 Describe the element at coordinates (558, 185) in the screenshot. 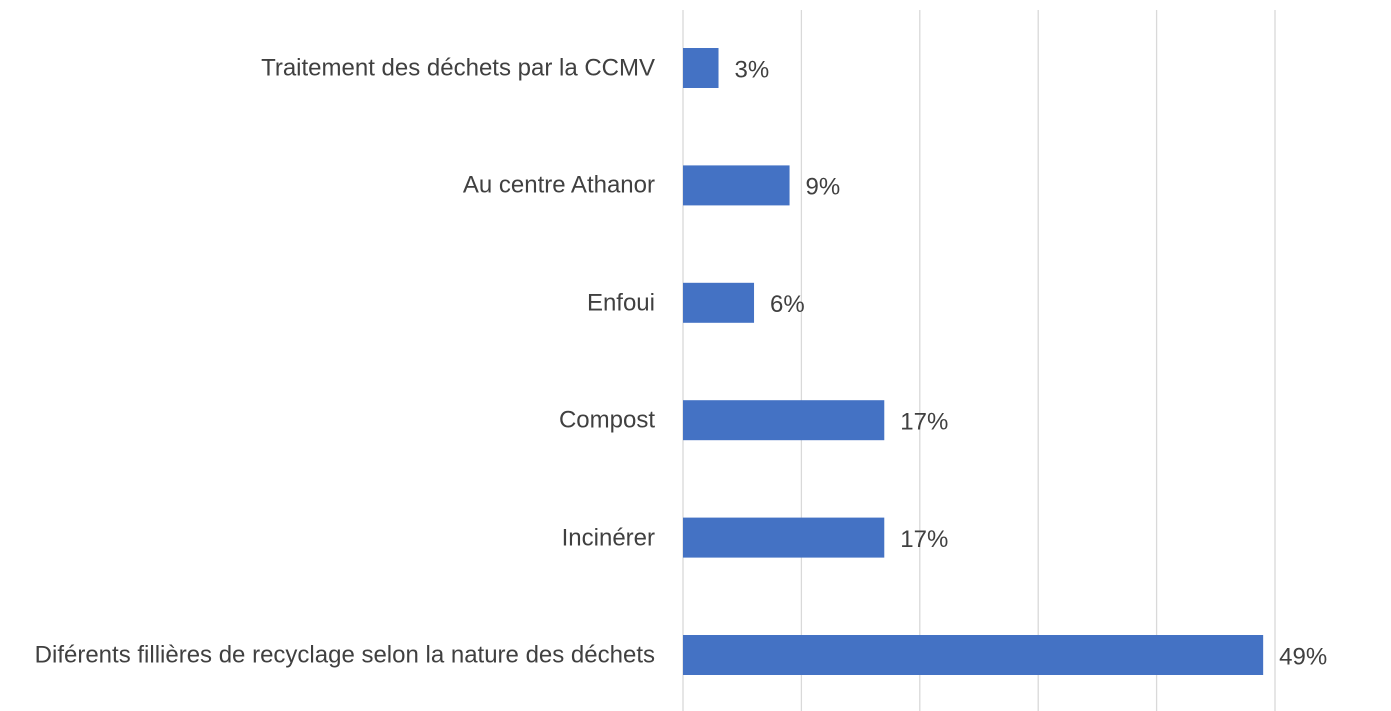

I see `category-text: Au centre Athanor` at that location.